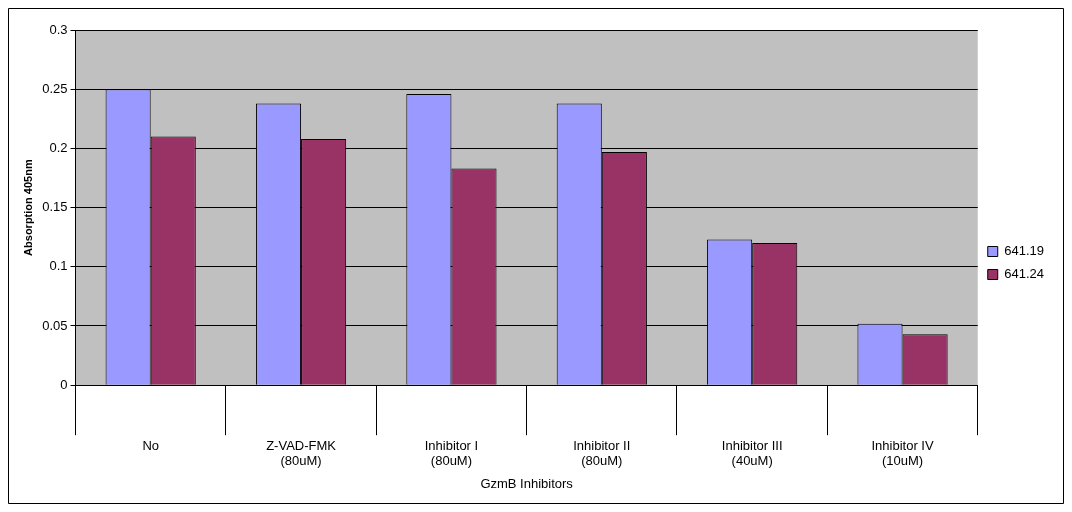 This screenshot has height=512, width=1072. What do you see at coordinates (64, 384) in the screenshot?
I see `y-tick-label: 0` at bounding box center [64, 384].